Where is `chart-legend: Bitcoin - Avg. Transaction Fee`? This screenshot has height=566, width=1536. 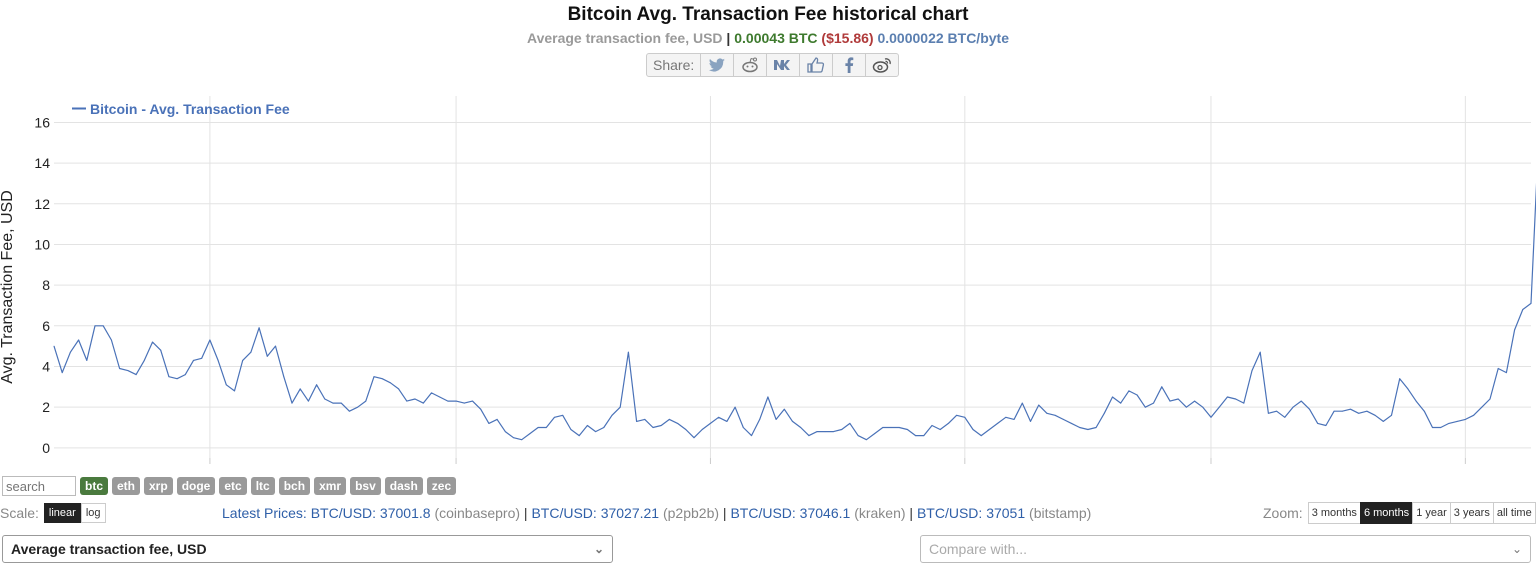
chart-legend: Bitcoin - Avg. Transaction Fee is located at coordinates (181, 109).